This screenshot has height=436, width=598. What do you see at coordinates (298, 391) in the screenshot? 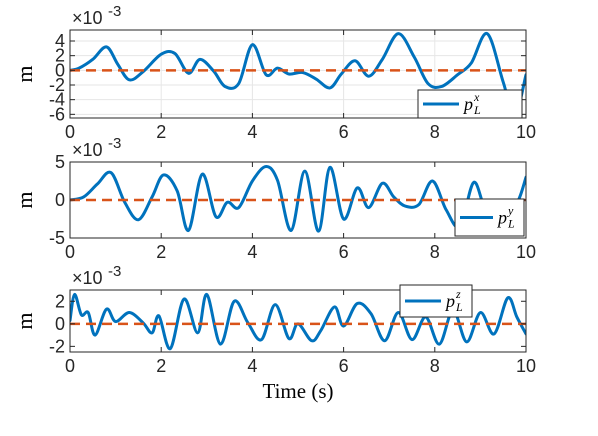
I see `x-axis-label: Time (s)` at bounding box center [298, 391].